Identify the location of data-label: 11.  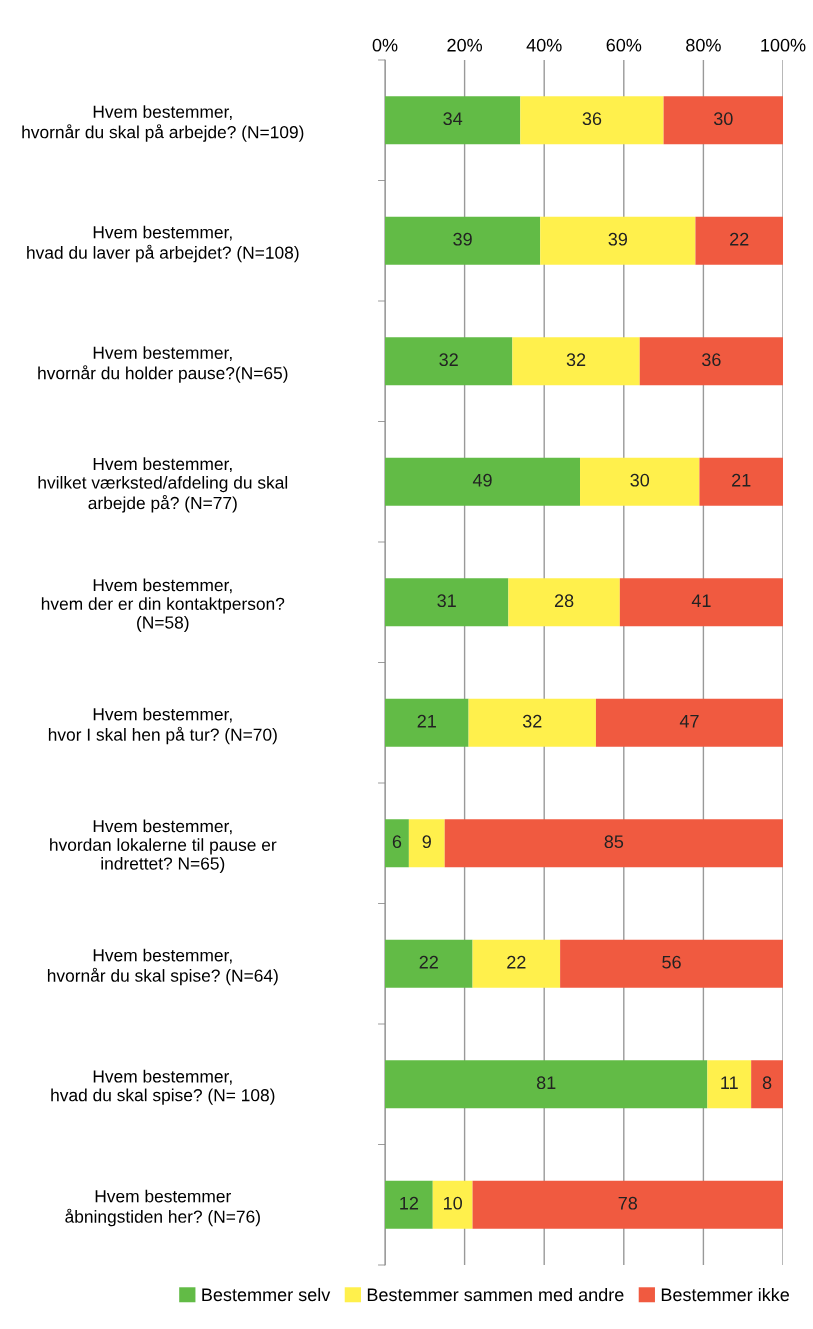
(729, 1082).